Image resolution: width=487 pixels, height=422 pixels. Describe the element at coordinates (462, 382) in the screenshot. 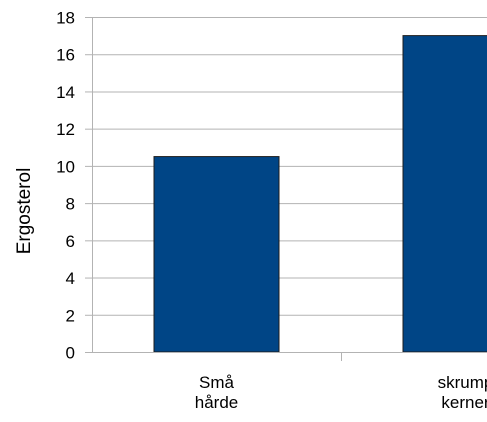

I see `x-tick-label: skrump` at that location.